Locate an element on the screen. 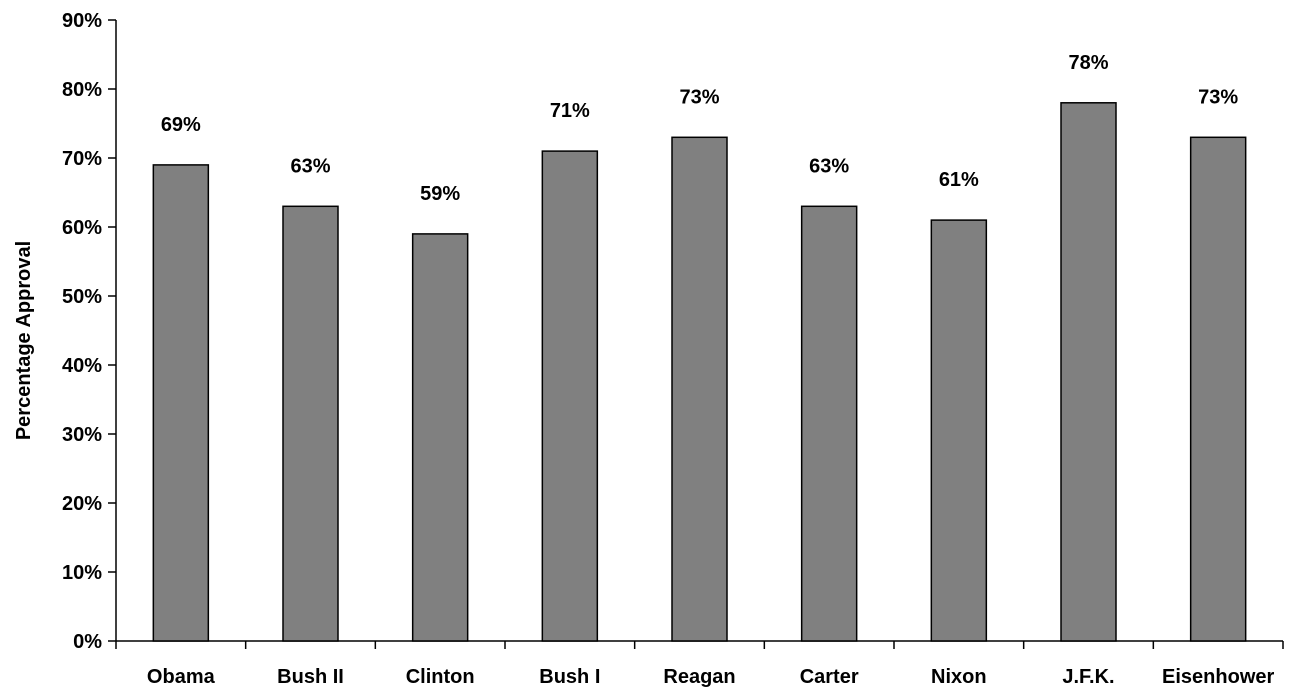 Image resolution: width=1297 pixels, height=692 pixels. x-category-label: Eisenhower is located at coordinates (1218, 677).